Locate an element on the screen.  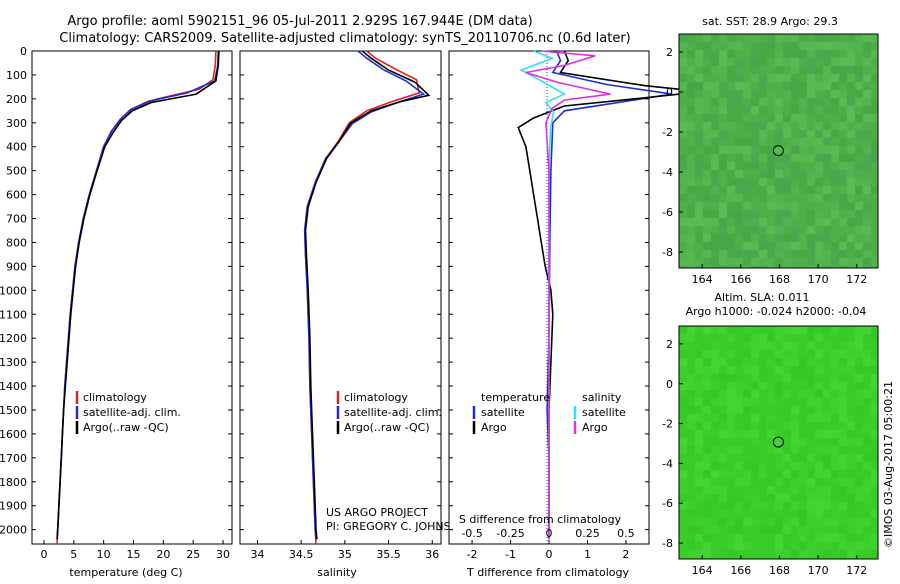
sal-legend-satellite: satellite-adj. clim. is located at coordinates (393, 412).